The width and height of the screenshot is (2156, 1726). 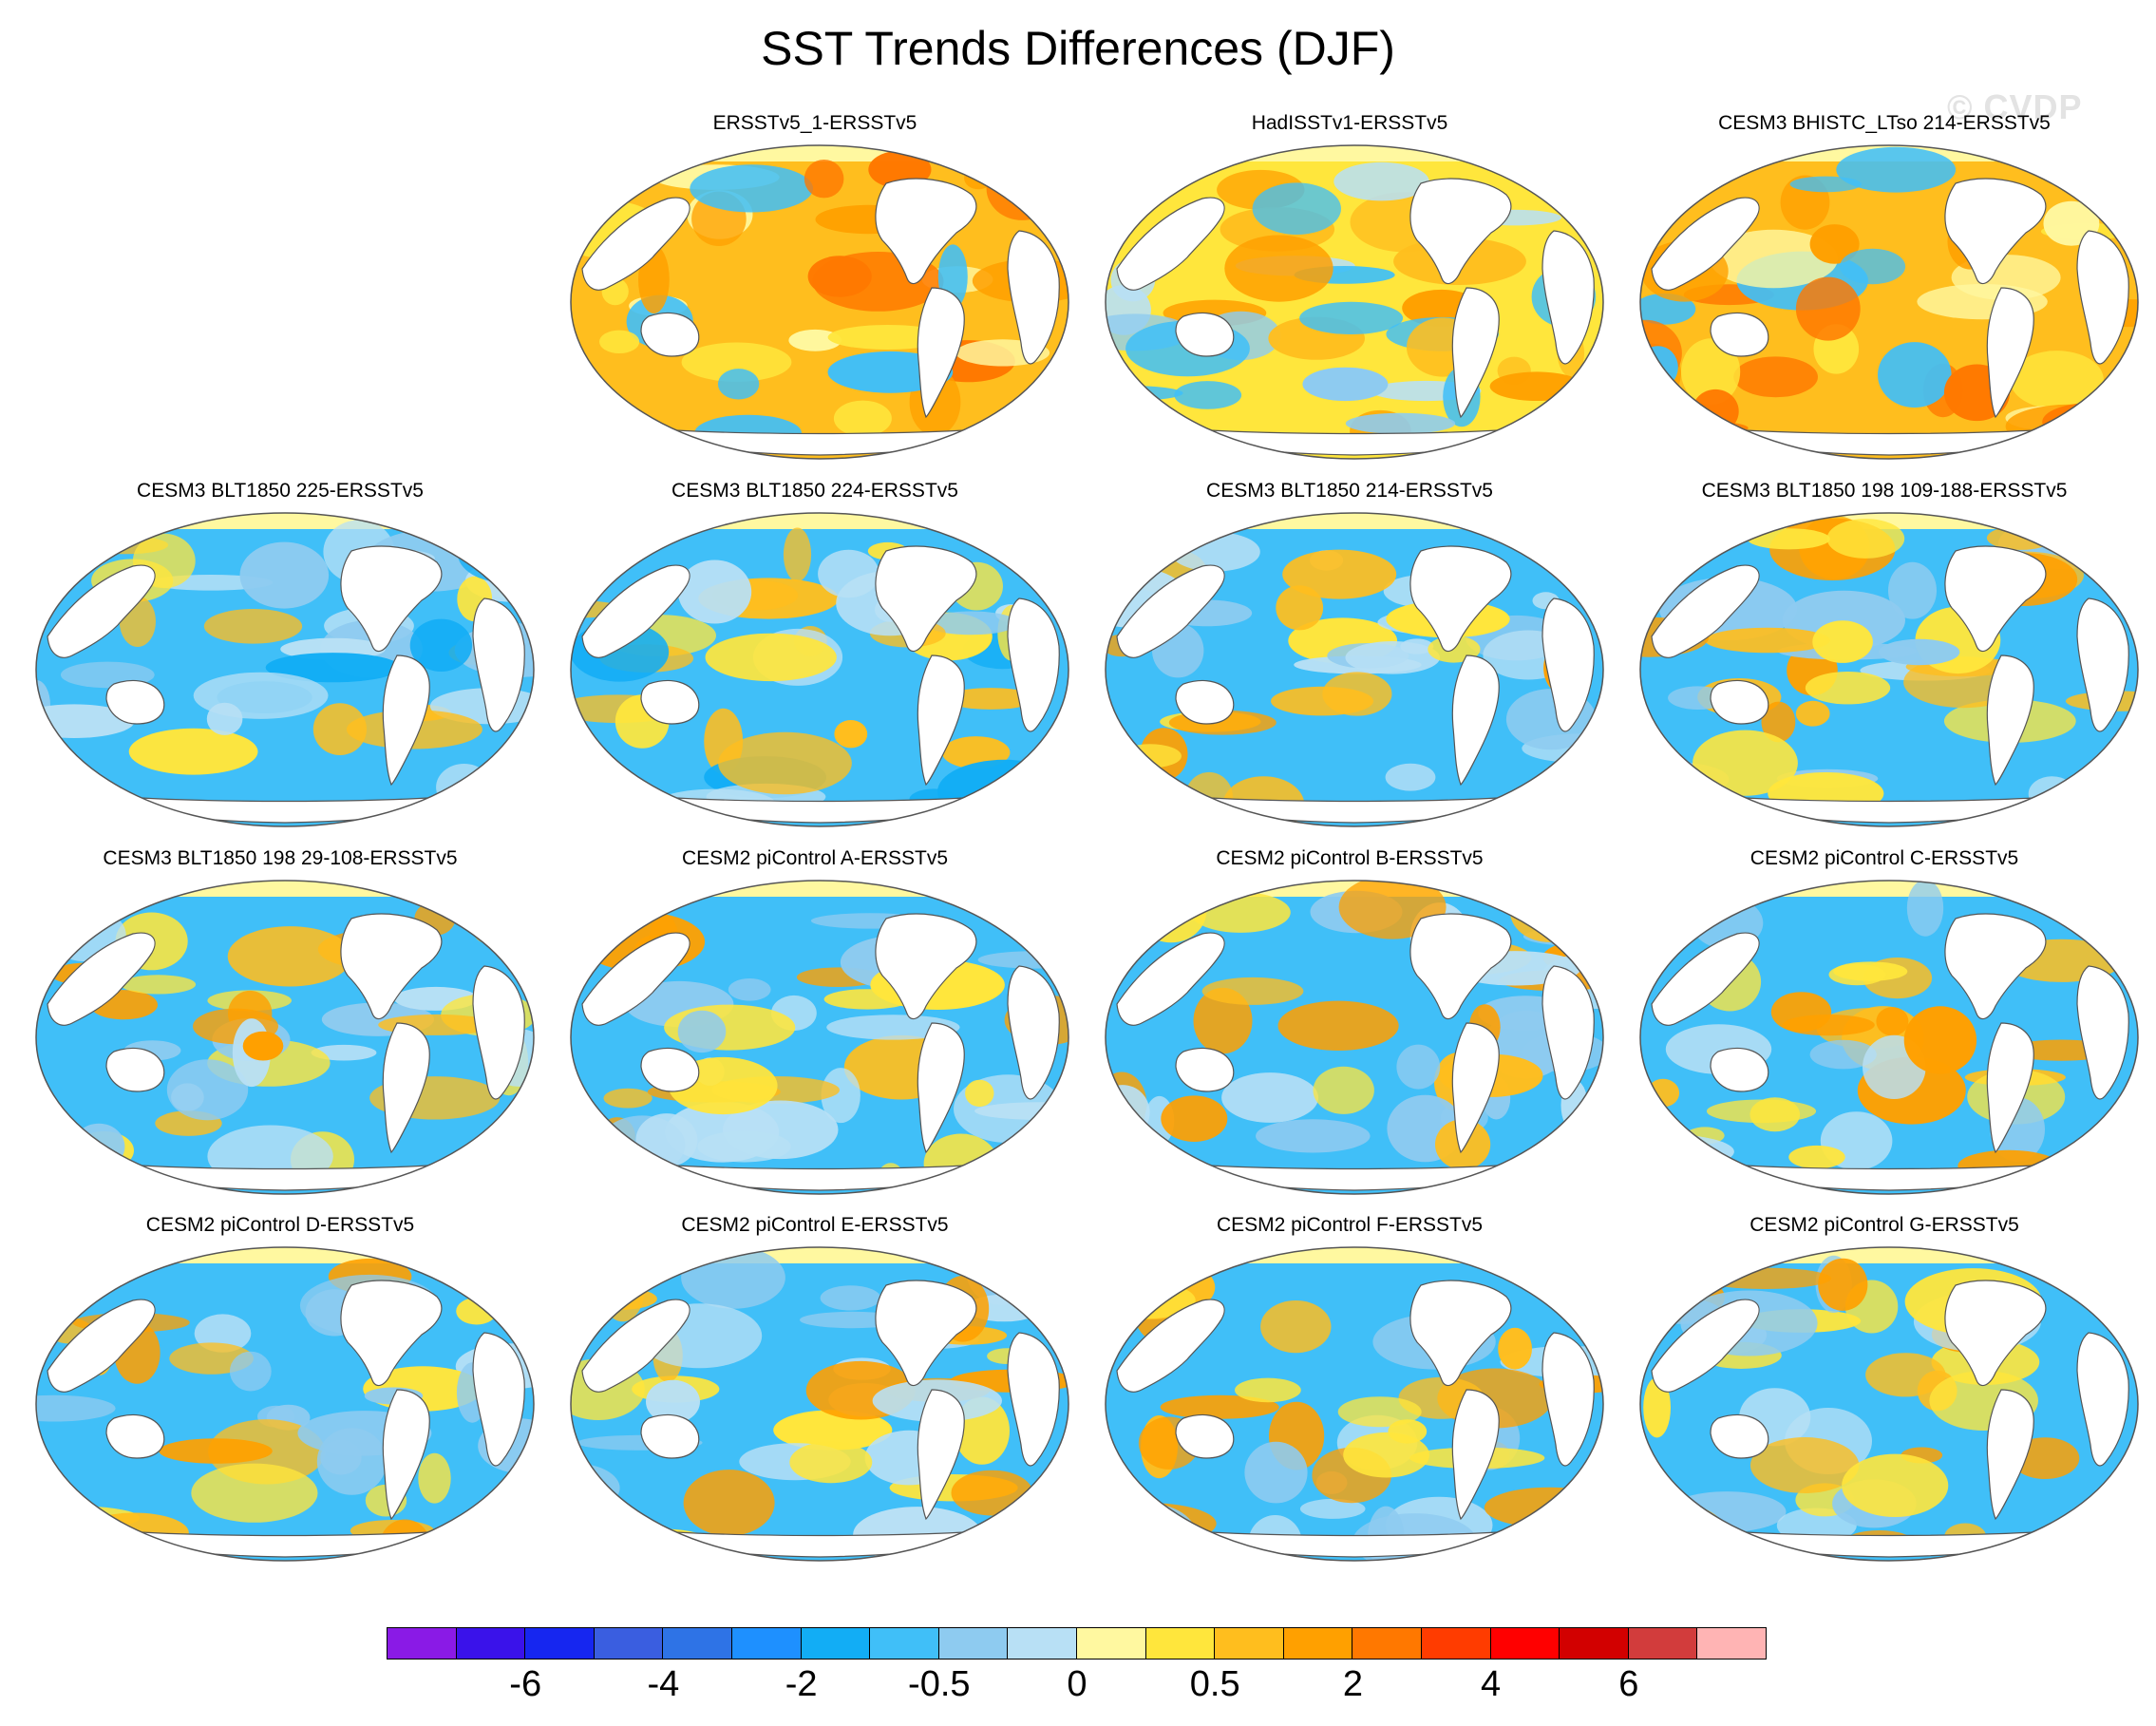 I want to click on map-panel: CESM2 piControl B-ERSSTv5, so click(x=1350, y=1021).